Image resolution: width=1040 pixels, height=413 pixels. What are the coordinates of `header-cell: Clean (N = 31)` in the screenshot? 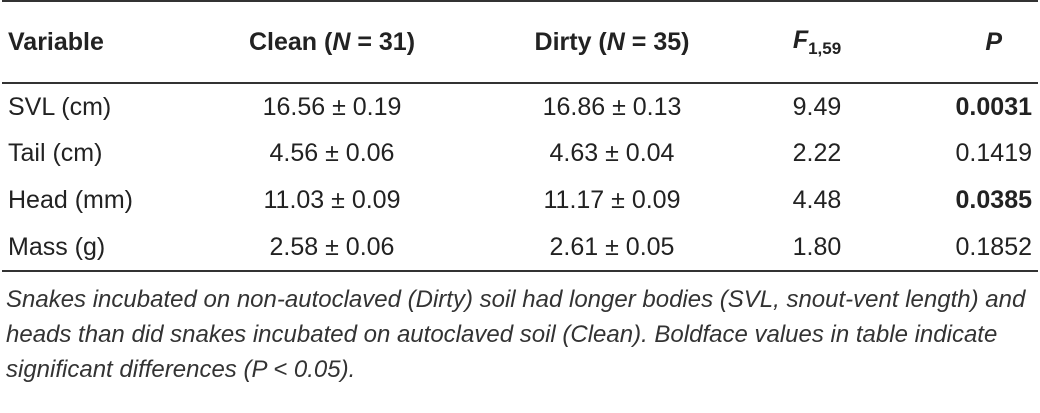 It's located at (332, 41).